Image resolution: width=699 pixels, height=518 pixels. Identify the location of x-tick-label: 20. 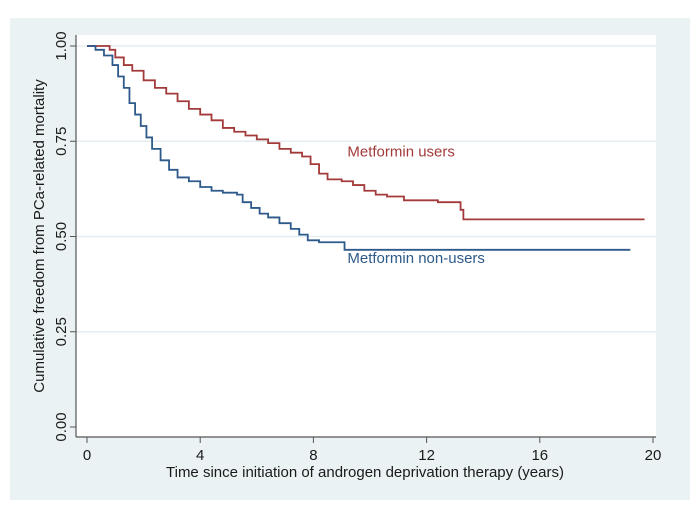
(653, 455).